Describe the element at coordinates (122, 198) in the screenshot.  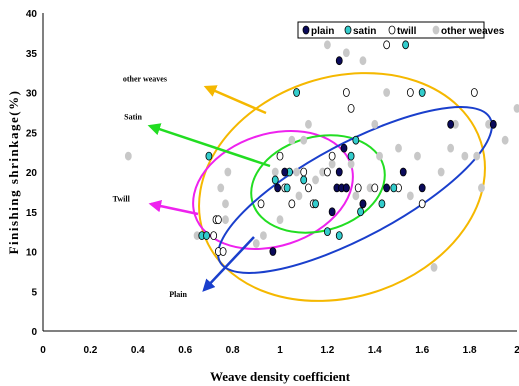
I see `annotation-twill: Twill` at that location.